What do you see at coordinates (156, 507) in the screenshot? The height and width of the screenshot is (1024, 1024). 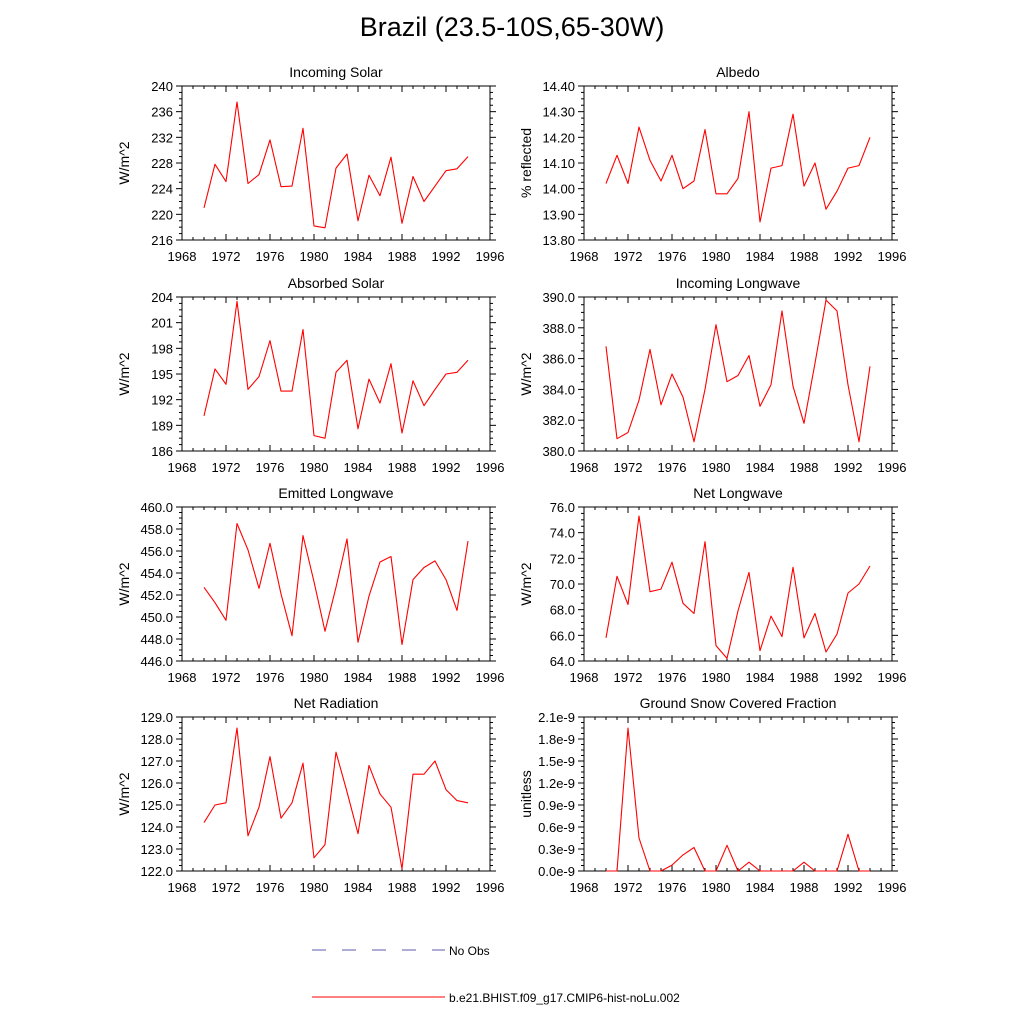 I see `y-tick-label: 460.0` at bounding box center [156, 507].